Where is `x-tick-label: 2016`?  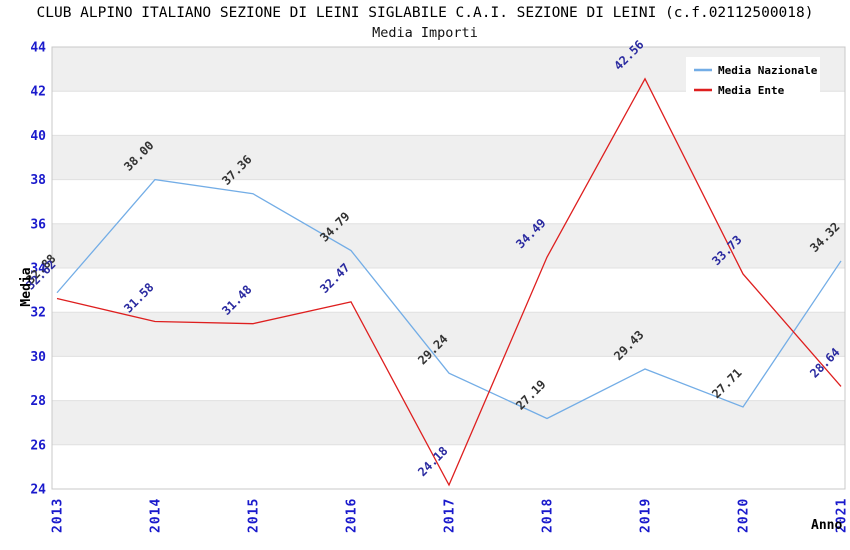
x-tick-label: 2016 is located at coordinates (352, 515).